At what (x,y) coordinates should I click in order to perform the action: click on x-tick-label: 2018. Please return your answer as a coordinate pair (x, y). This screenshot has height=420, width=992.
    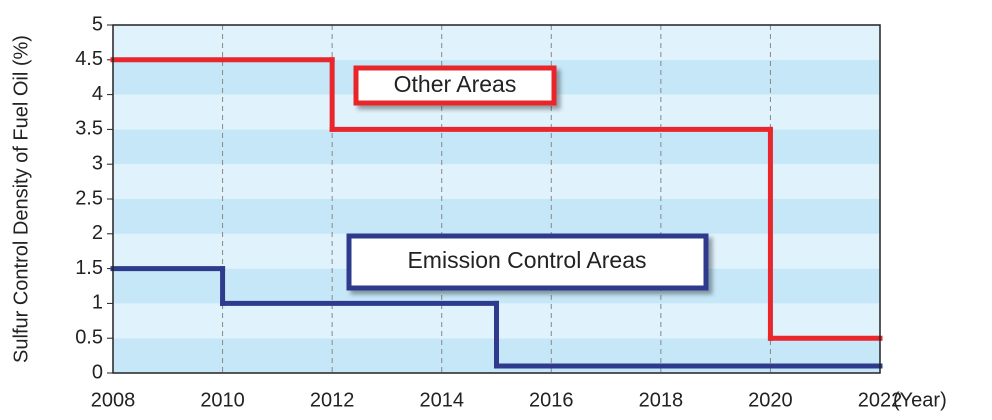
    Looking at the image, I should click on (661, 400).